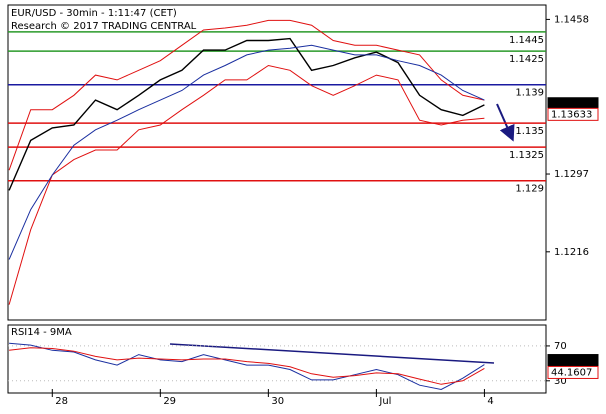 The width and height of the screenshot is (606, 414). What do you see at coordinates (490, 401) in the screenshot?
I see `x-tick-label: 4` at bounding box center [490, 401].